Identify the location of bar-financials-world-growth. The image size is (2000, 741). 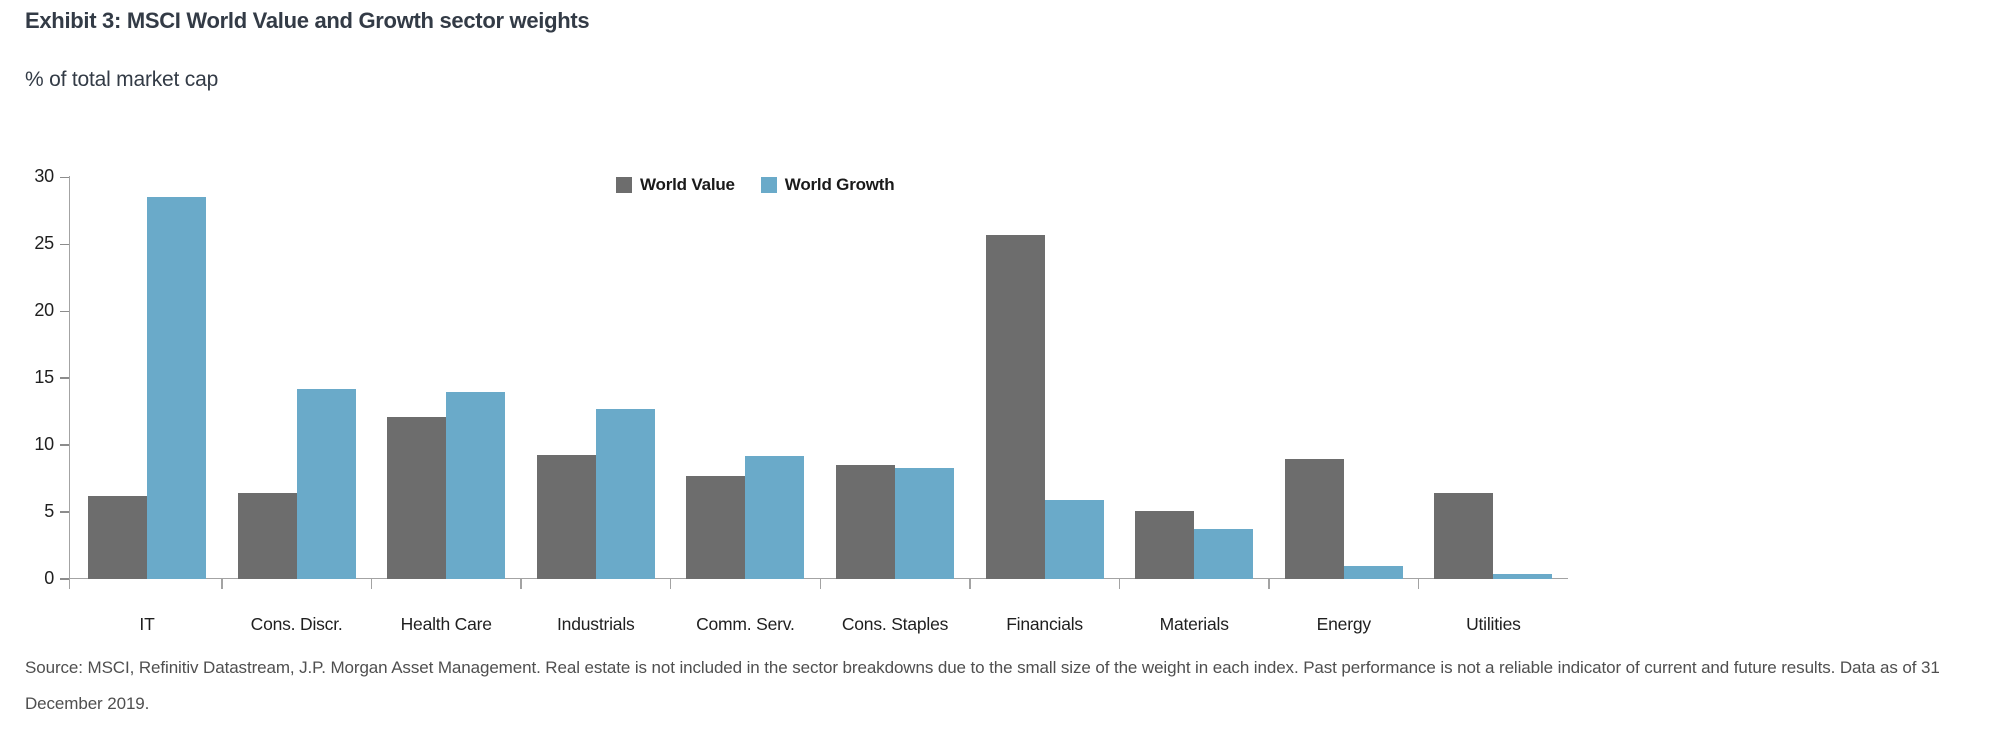
(1074, 539).